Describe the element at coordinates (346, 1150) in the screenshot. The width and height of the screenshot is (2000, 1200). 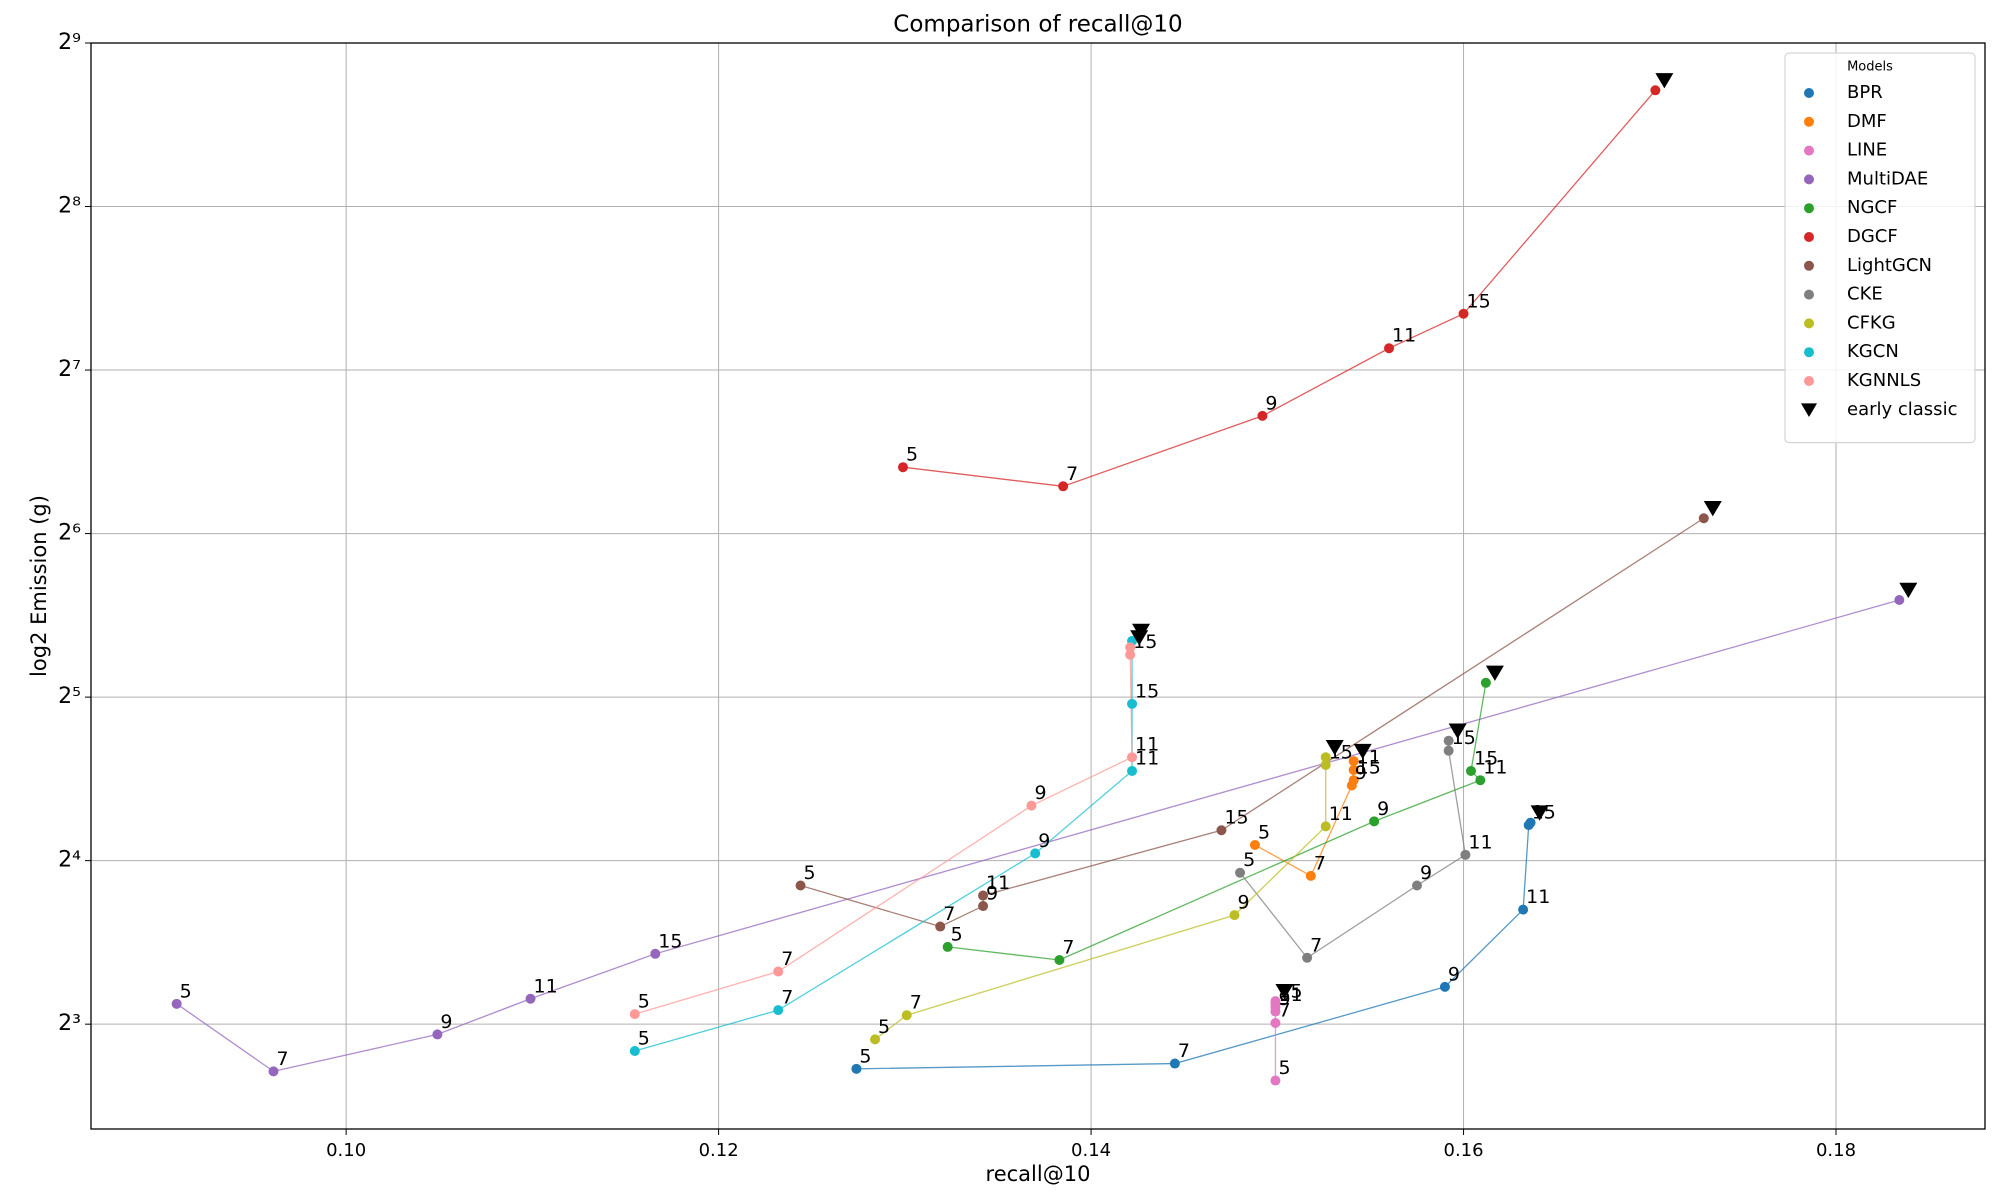
I see `x-tick-label: 0.10` at that location.